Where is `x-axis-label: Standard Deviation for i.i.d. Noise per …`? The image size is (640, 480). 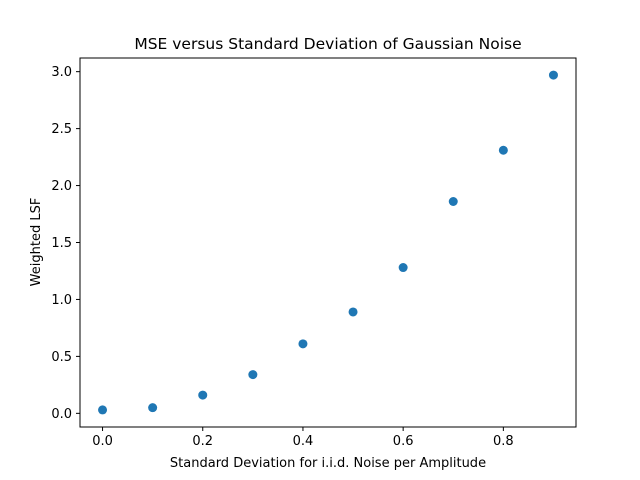 x-axis-label: Standard Deviation for i.i.d. Noise per … is located at coordinates (328, 463).